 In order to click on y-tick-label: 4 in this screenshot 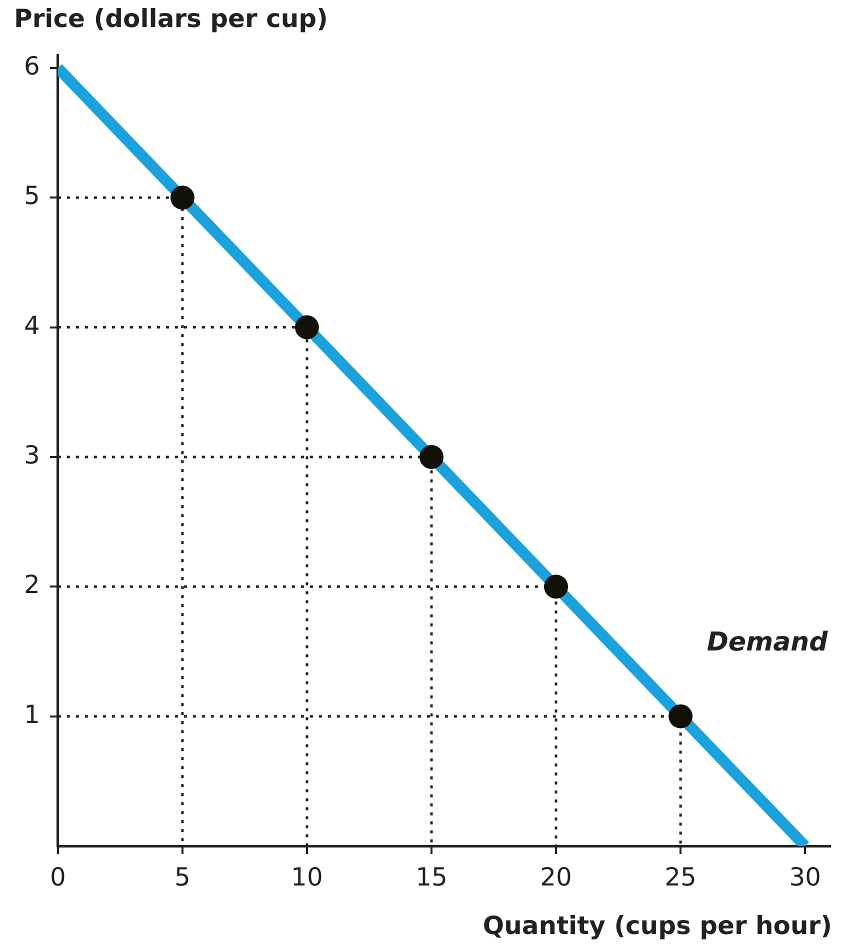, I will do `click(32, 325)`.